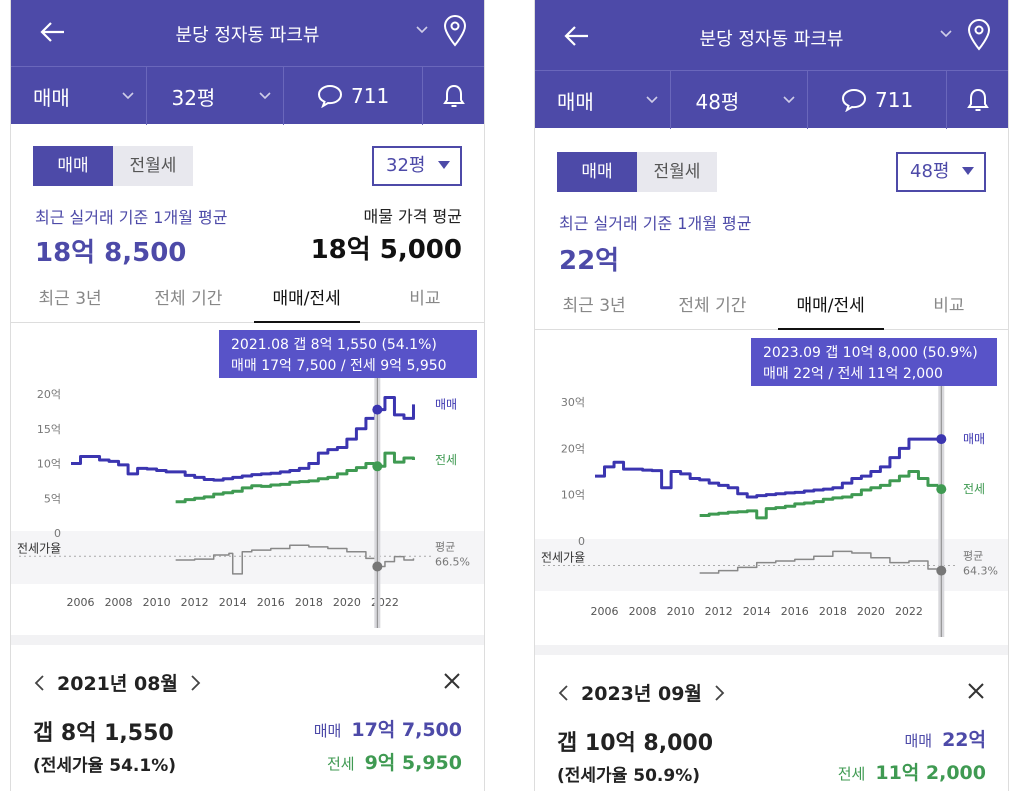  I want to click on y-tick-label: 10억, so click(49, 464).